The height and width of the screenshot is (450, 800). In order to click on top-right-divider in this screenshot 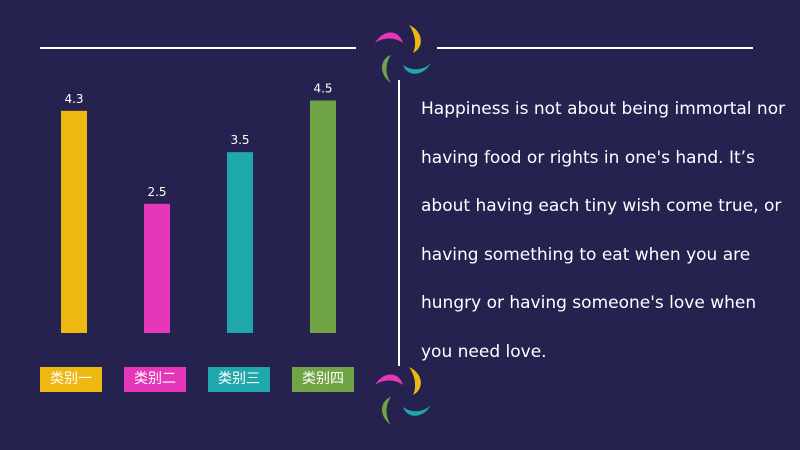, I will do `click(595, 48)`.